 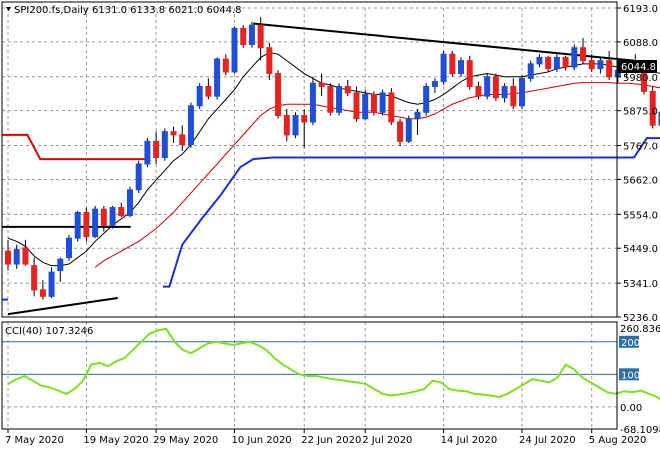 I want to click on price-tag-value: 6044.8, so click(x=638, y=67).